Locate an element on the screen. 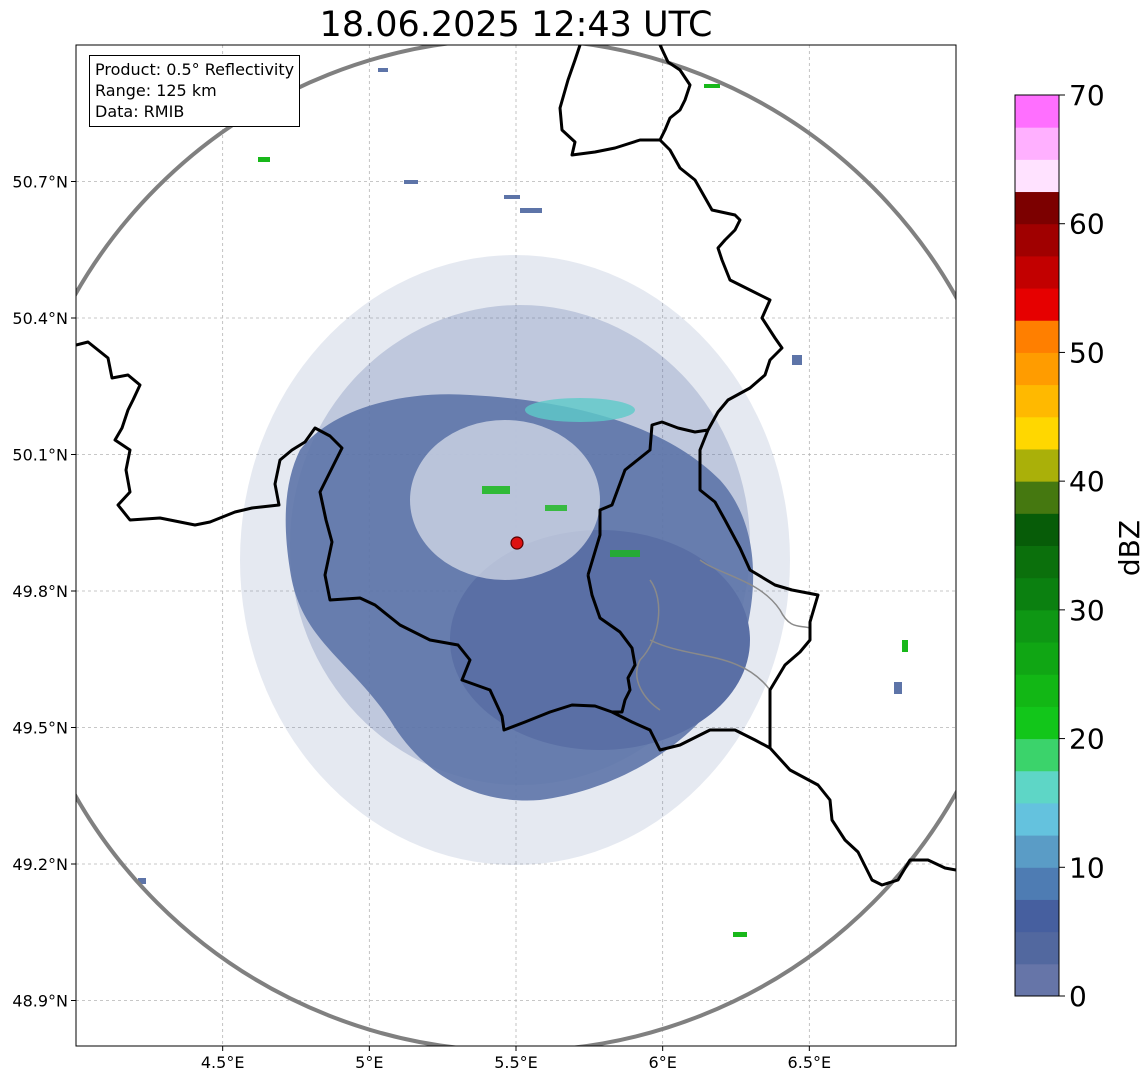 The height and width of the screenshot is (1081, 1148). range-text: Range: 125 km is located at coordinates (156, 90).